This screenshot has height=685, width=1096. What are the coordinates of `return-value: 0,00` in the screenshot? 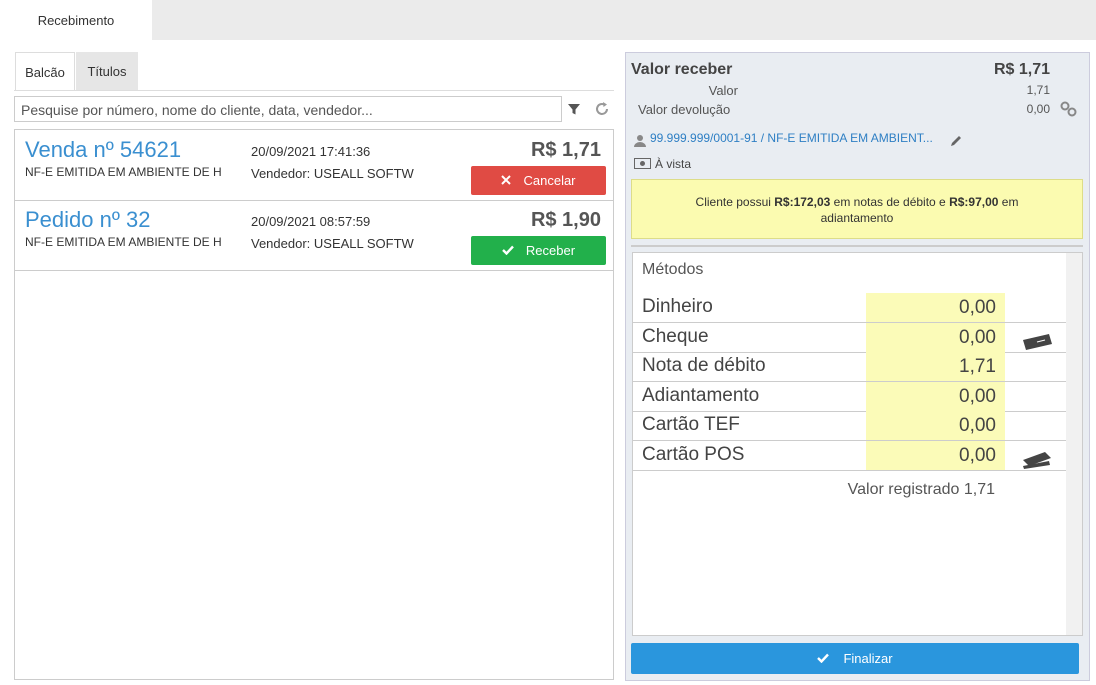 It's located at (1038, 109).